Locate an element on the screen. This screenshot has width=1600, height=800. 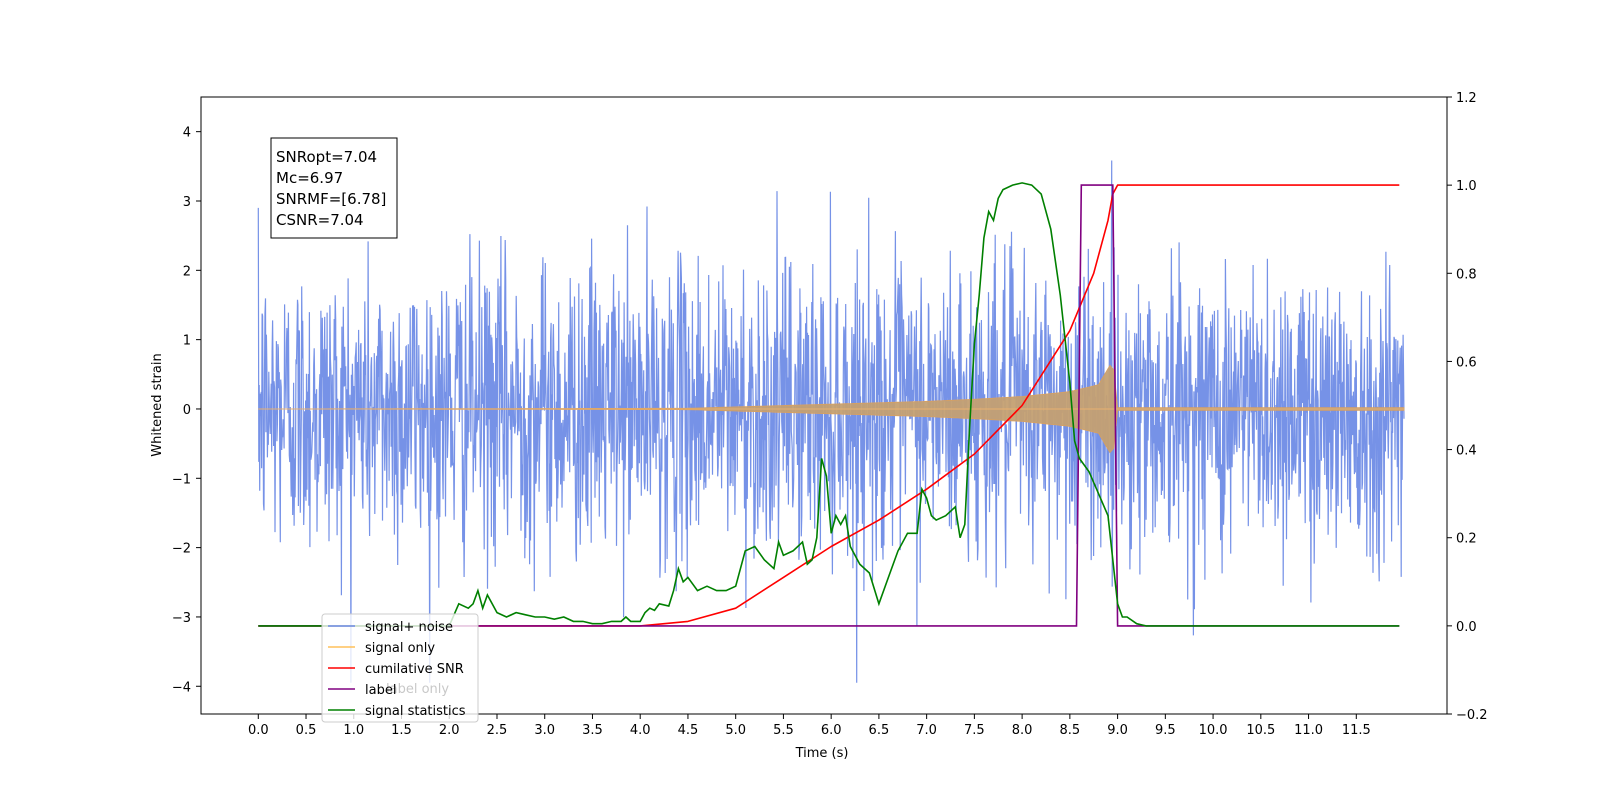
y-tick-label-left: 0 is located at coordinates (187, 410).